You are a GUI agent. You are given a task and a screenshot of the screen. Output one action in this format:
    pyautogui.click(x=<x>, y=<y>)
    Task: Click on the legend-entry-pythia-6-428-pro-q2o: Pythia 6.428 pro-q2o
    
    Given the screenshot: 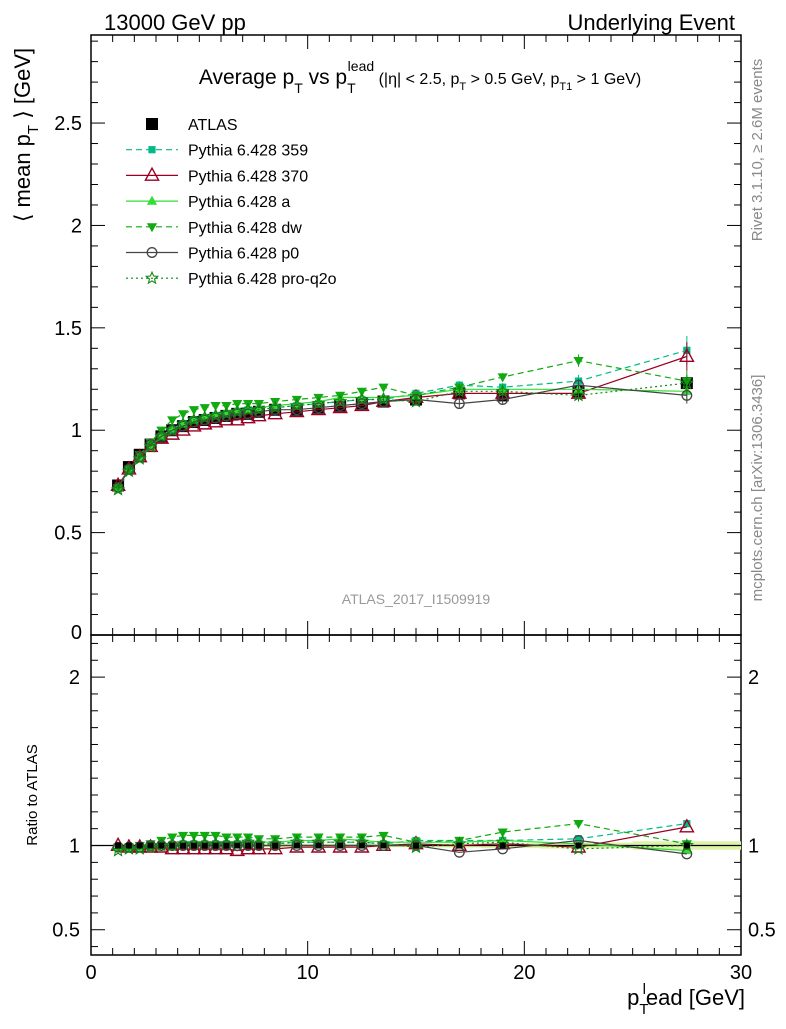 What is the action you would take?
    pyautogui.click(x=231, y=279)
    